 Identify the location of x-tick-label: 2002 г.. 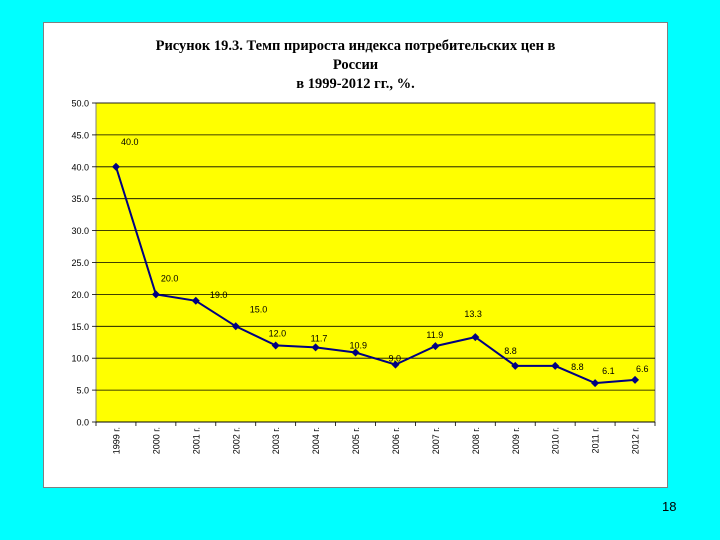
(236, 440).